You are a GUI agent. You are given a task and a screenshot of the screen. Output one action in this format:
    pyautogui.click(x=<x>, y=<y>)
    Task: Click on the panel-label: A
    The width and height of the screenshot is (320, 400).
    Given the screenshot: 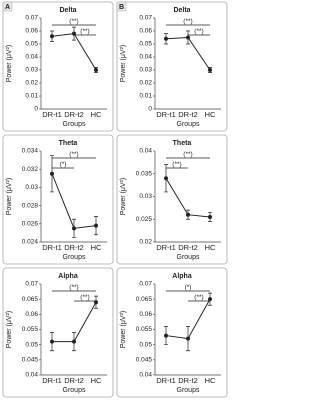 What is the action you would take?
    pyautogui.click(x=7, y=7)
    